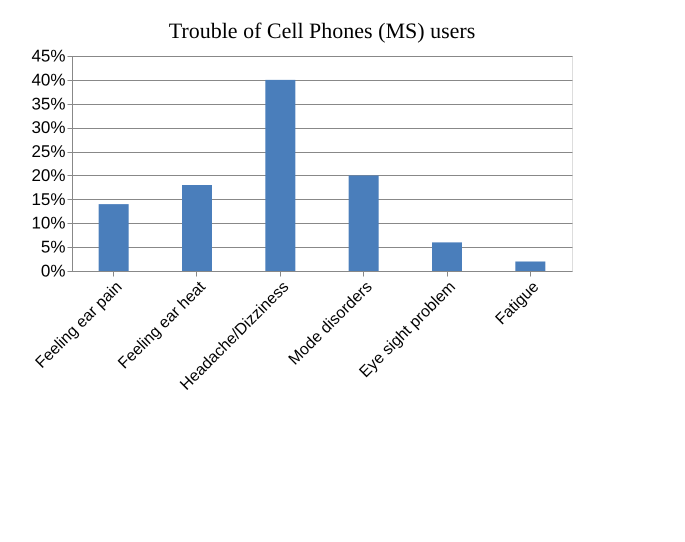 This screenshot has height=542, width=685. Describe the element at coordinates (53, 271) in the screenshot. I see `y-tick-label: 0%` at that location.